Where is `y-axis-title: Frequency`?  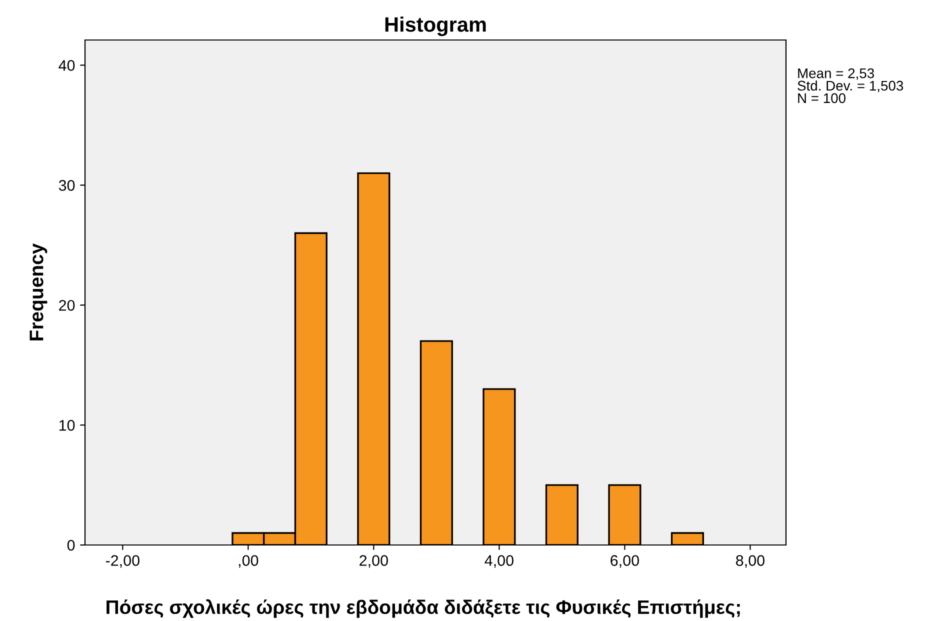 y-axis-title: Frequency is located at coordinates (39, 291).